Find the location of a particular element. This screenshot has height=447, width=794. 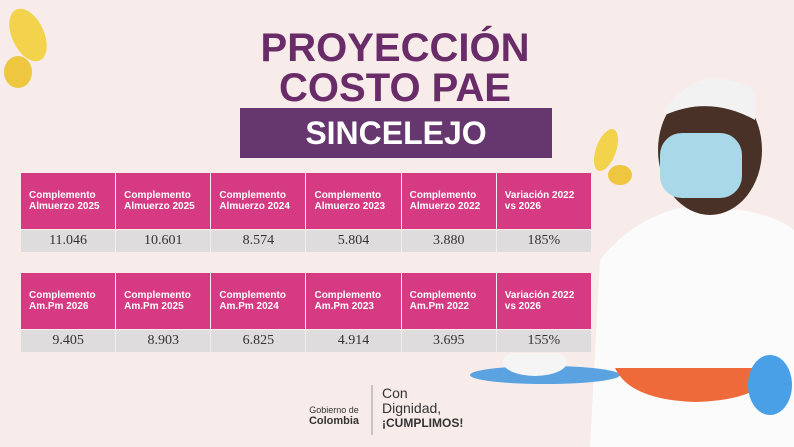

value-row: 11.046 10.601 8.574 5.804 3.880 185% is located at coordinates (306, 241).